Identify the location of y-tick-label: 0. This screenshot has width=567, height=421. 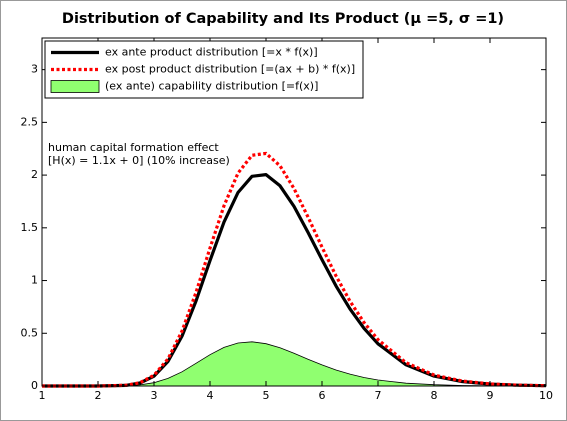
(34, 385).